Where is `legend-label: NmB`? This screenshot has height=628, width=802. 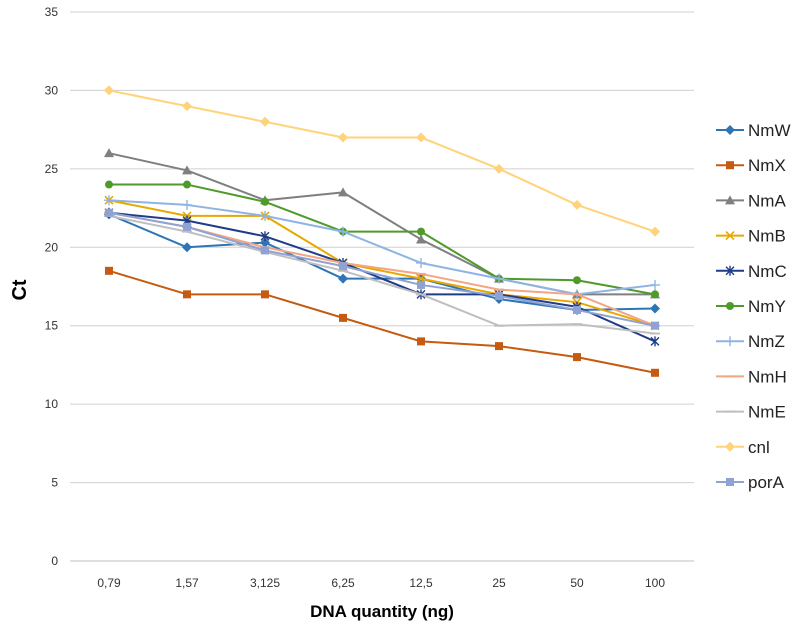 legend-label: NmB is located at coordinates (767, 236).